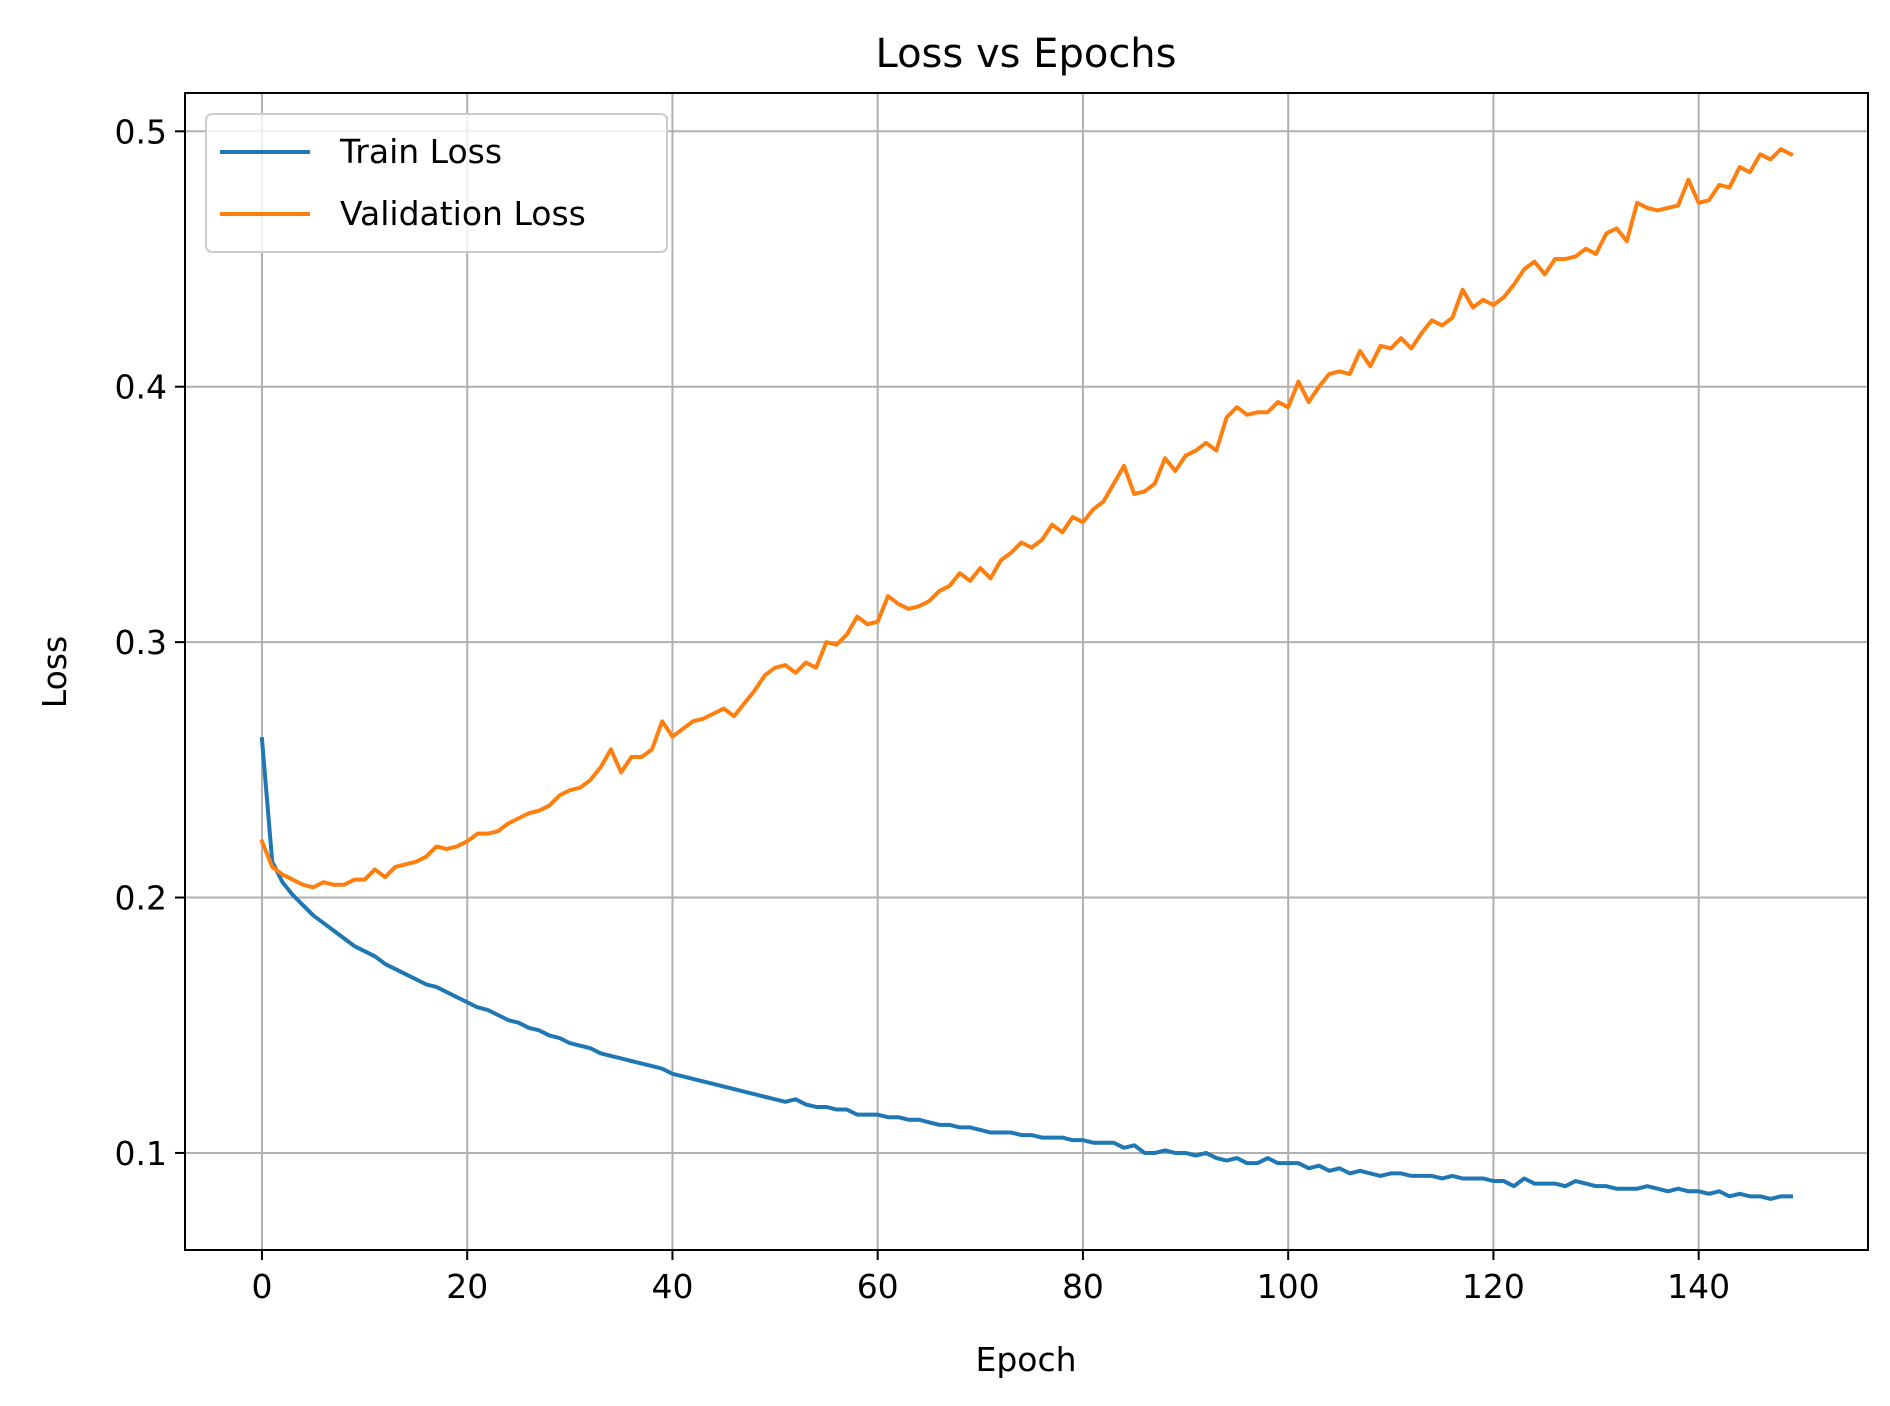 The height and width of the screenshot is (1406, 1890). Describe the element at coordinates (54, 672) in the screenshot. I see `y-axis-label: Loss` at that location.